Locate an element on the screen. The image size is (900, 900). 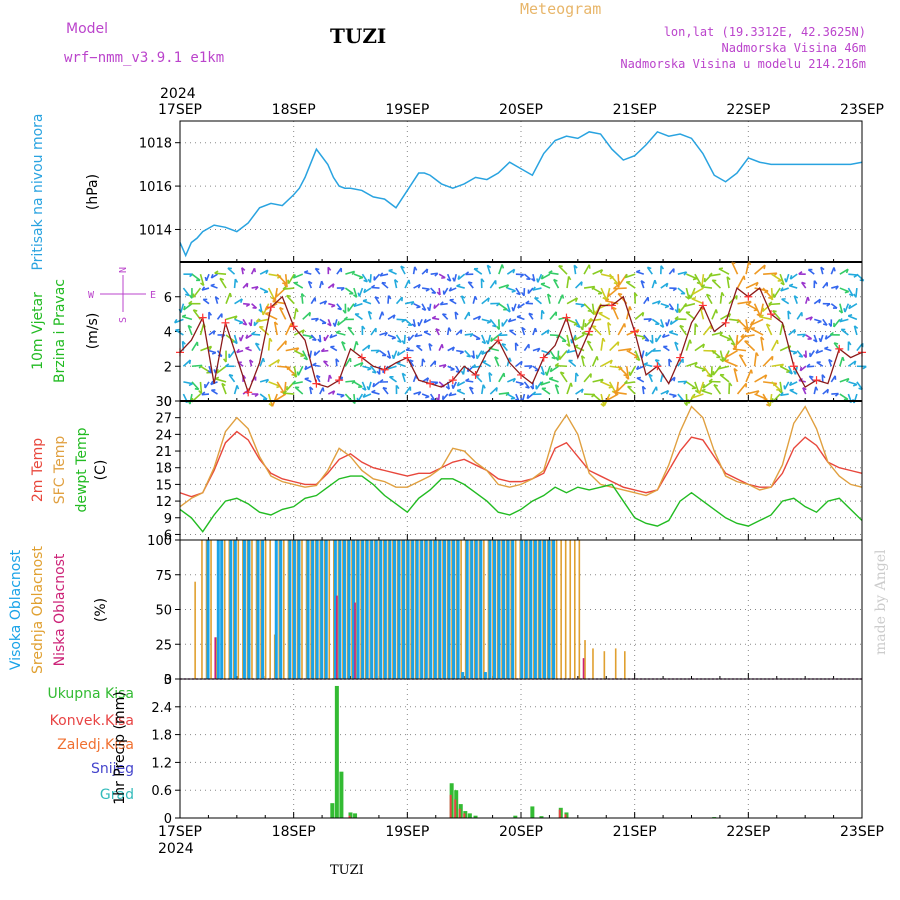
top-tick-label: 18SEP is located at coordinates (294, 110).